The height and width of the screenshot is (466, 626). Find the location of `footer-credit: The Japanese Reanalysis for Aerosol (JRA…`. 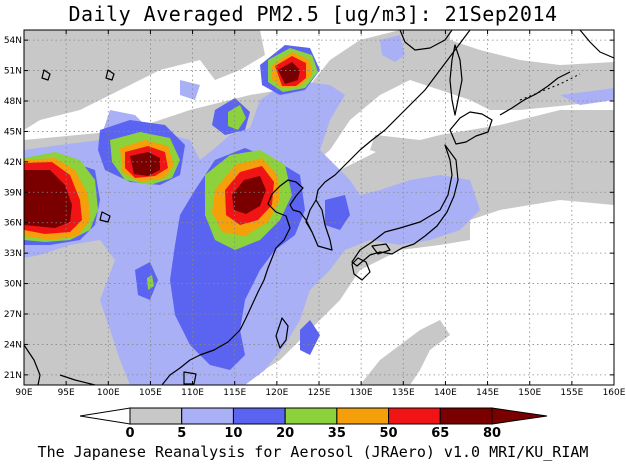

footer-credit: The Japanese Reanalysis for Aerosol (JRA… is located at coordinates (313, 452).